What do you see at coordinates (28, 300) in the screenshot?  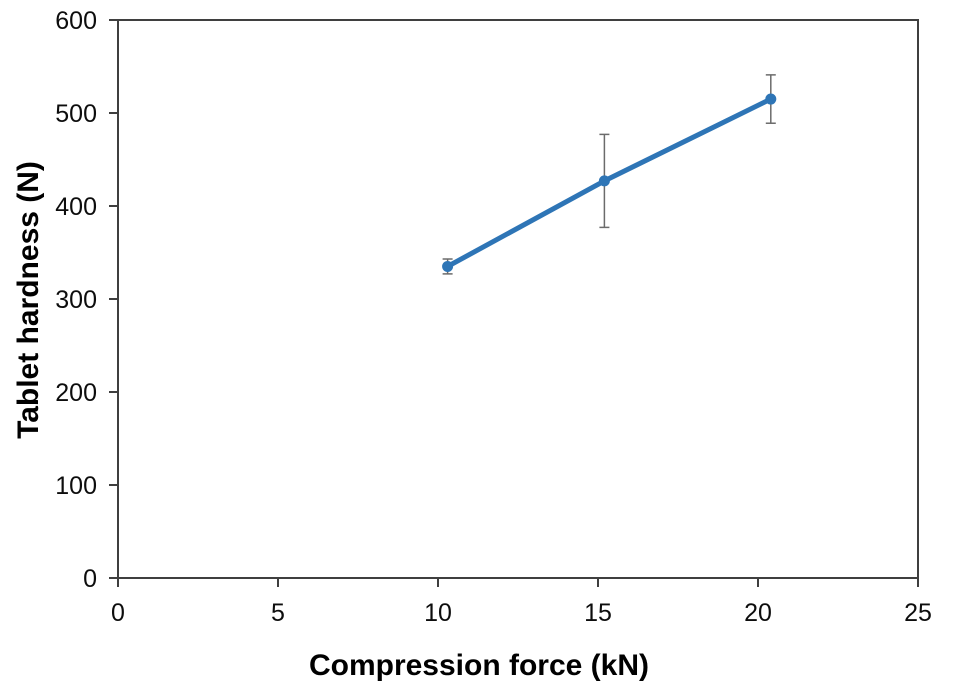 I see `y-axis-title: Tablet hardness (N)` at bounding box center [28, 300].